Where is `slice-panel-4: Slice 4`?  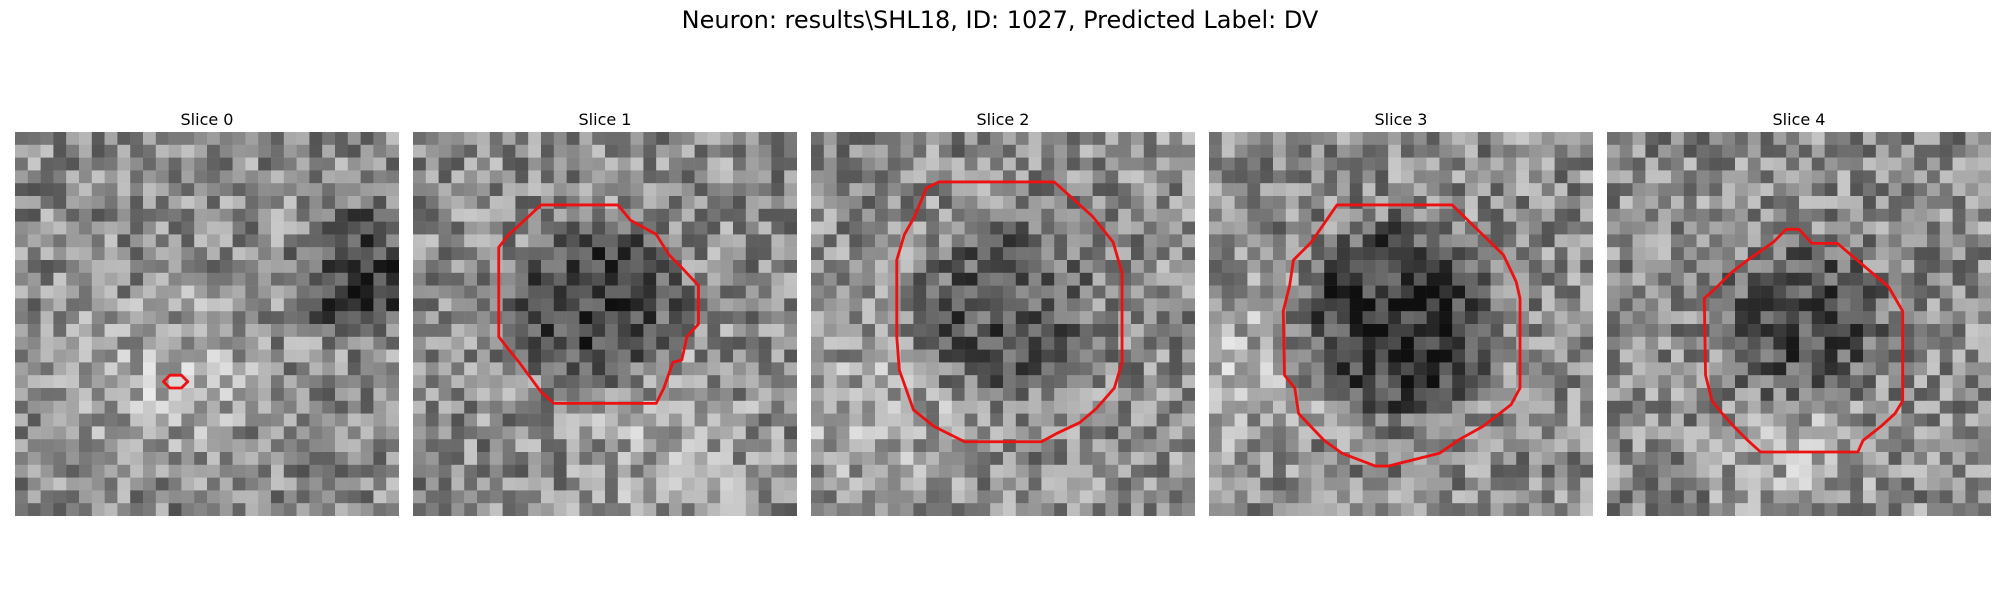 slice-panel-4: Slice 4 is located at coordinates (1799, 312).